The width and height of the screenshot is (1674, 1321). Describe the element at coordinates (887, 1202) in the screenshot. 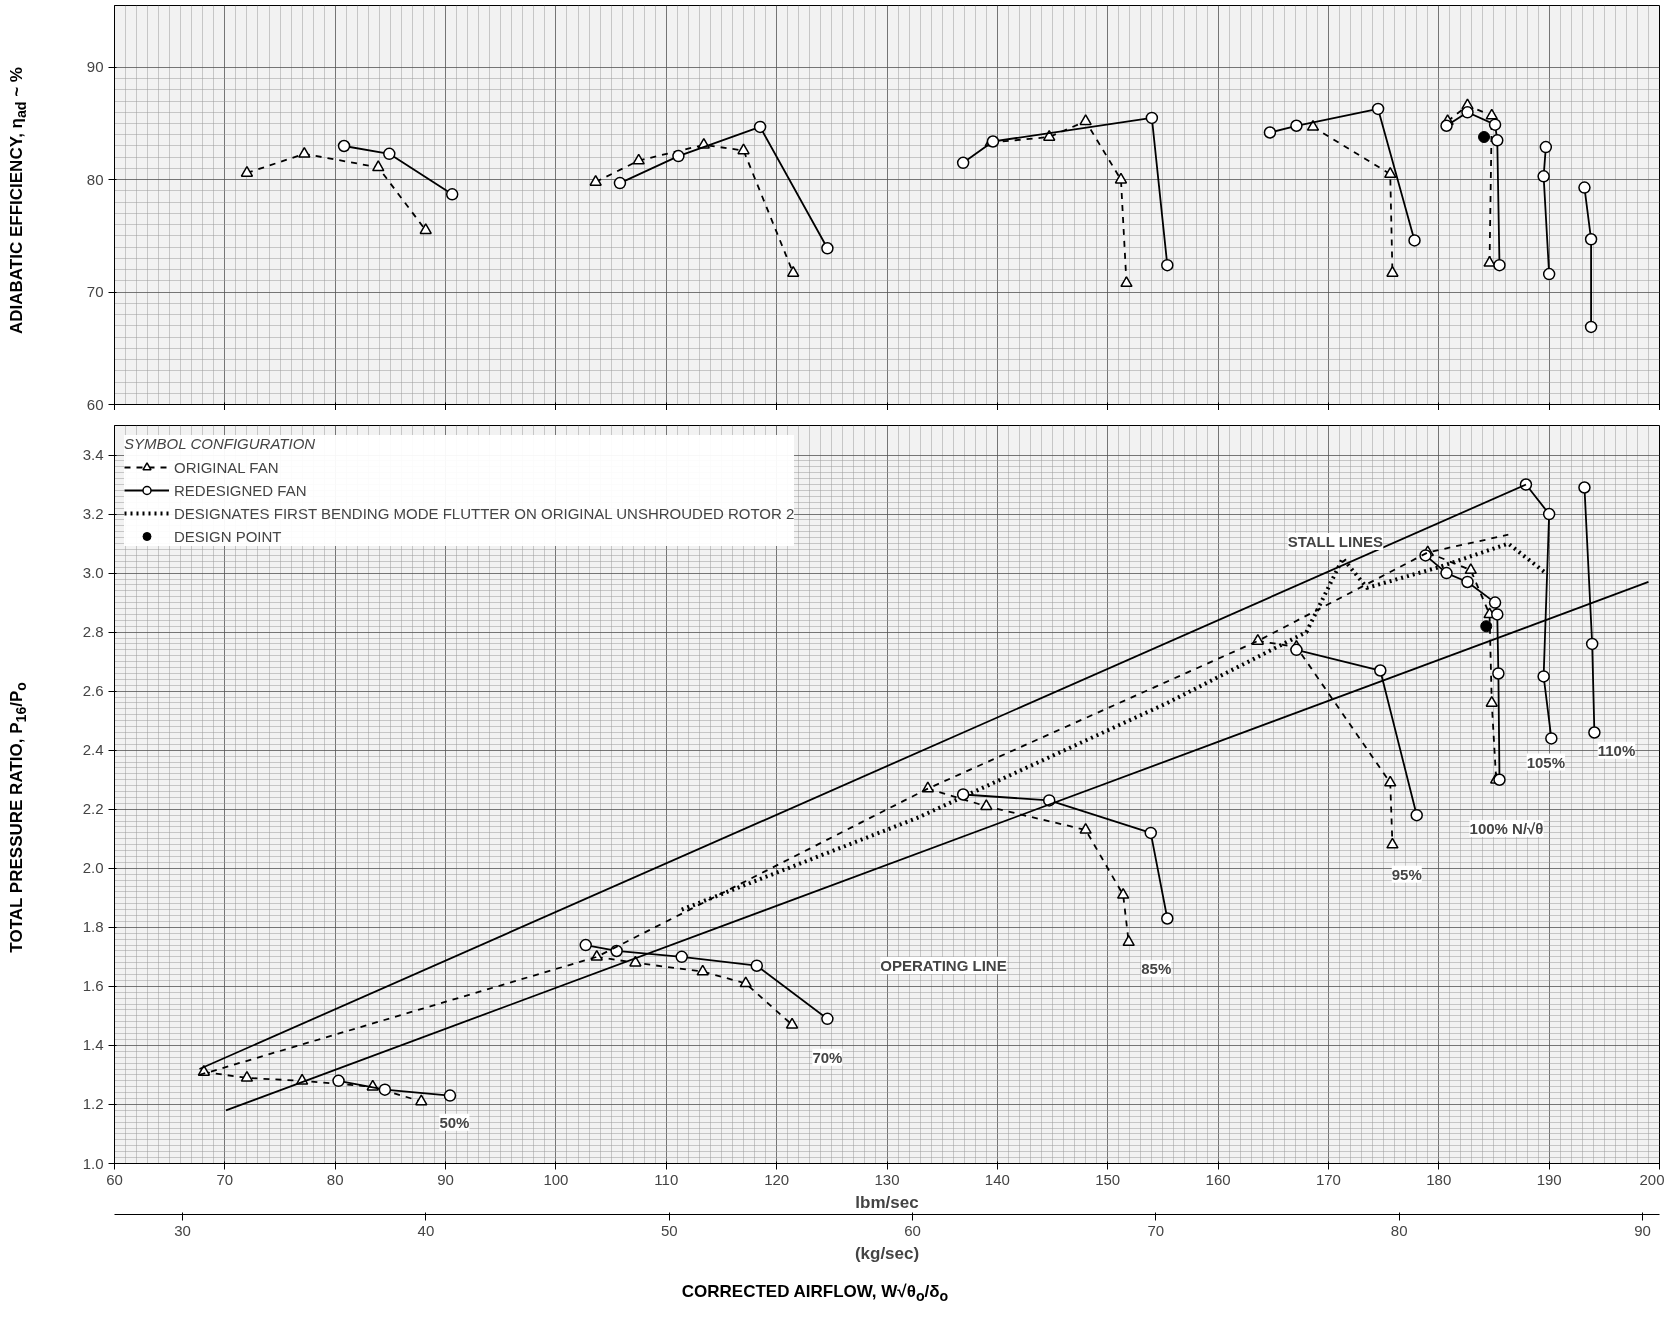

I see `x-axis-title: lbm/sec` at that location.